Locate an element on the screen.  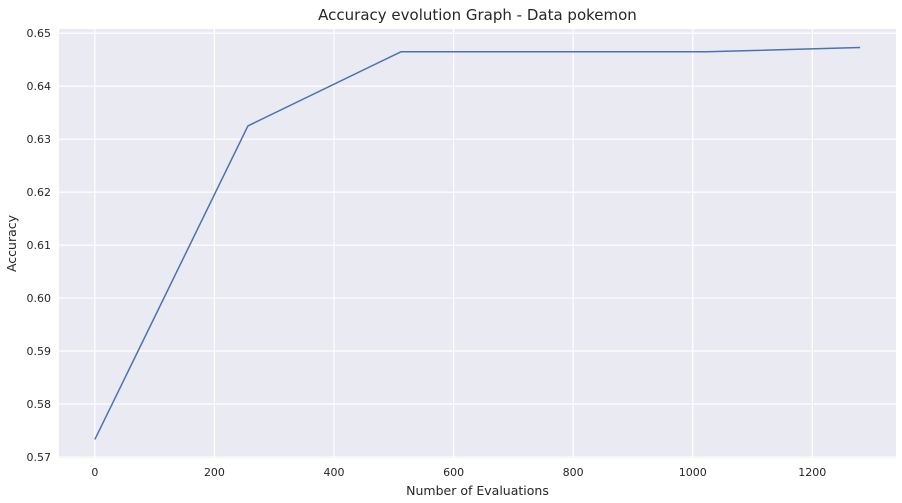
x-tick-label: 600 is located at coordinates (453, 472).